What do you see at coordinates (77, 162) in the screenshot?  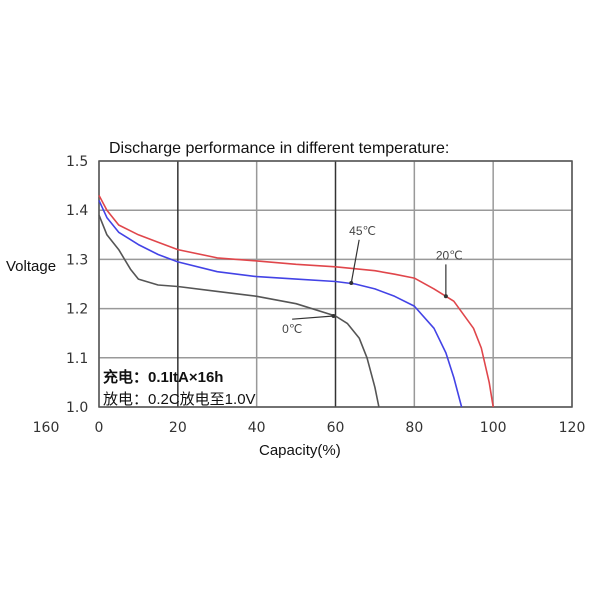 I see `y-tick-label: 1.5` at bounding box center [77, 162].